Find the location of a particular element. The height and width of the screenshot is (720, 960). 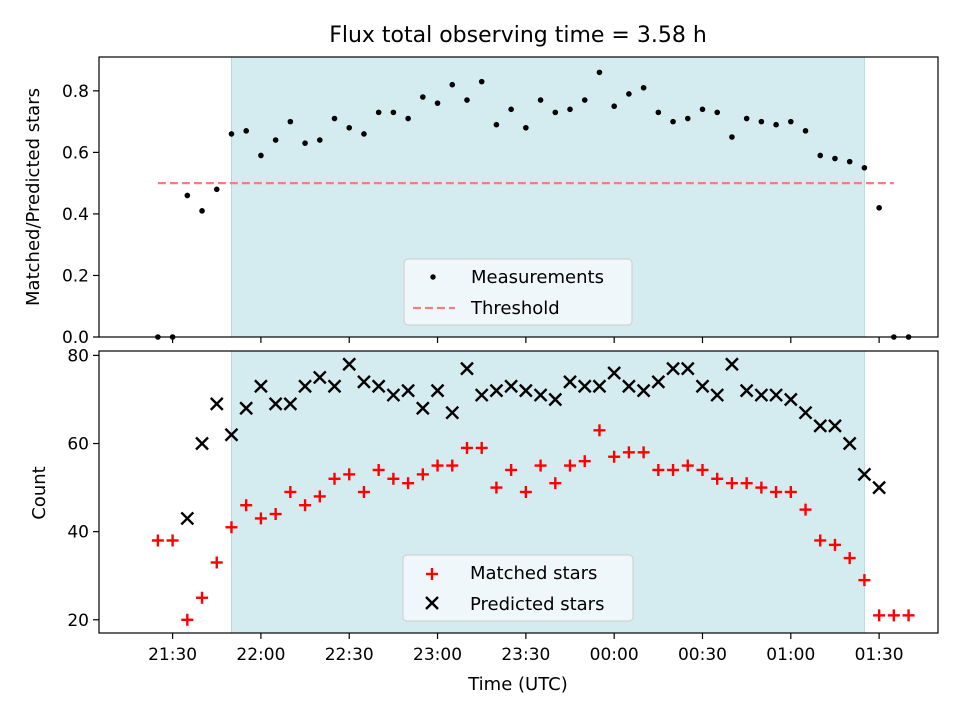

legend-top: Measurements Threshold is located at coordinates (518, 292).